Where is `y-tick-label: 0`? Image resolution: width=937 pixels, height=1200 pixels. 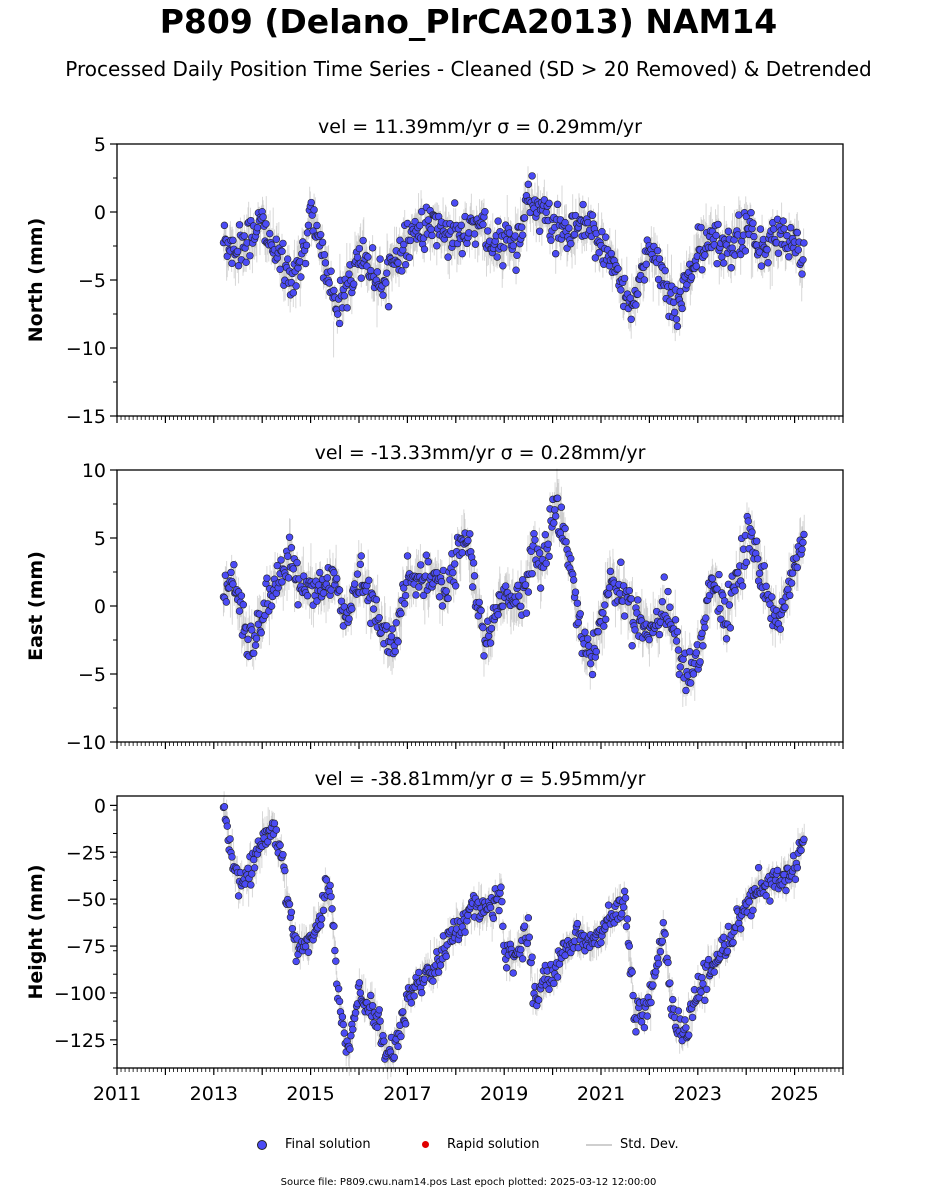
y-tick-label: 0 is located at coordinates (100, 213).